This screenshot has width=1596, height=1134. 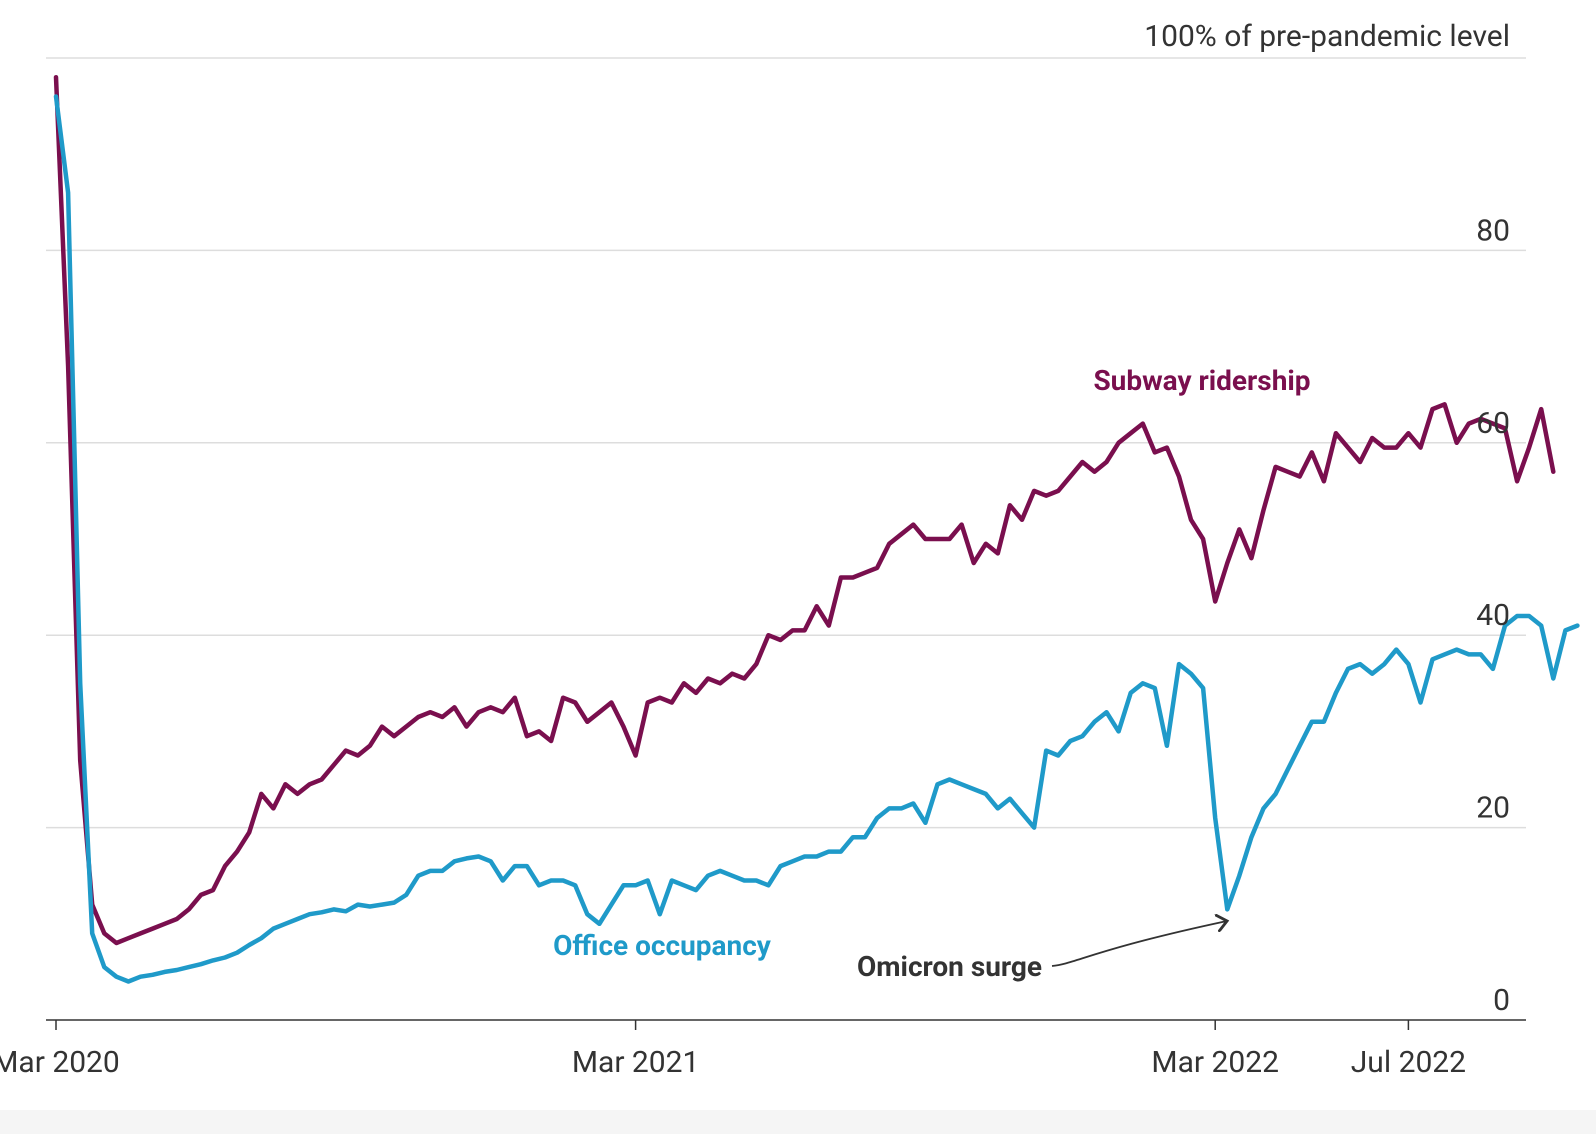 I want to click on y-tick-label-80: 80, so click(x=1493, y=230).